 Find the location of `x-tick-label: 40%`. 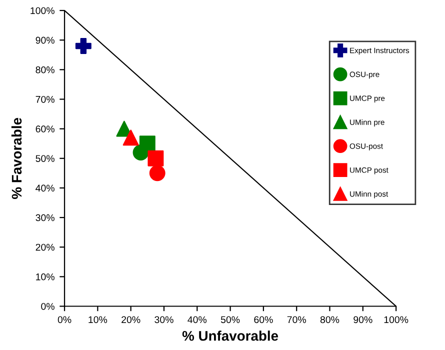

x-tick-label: 40% is located at coordinates (197, 320).